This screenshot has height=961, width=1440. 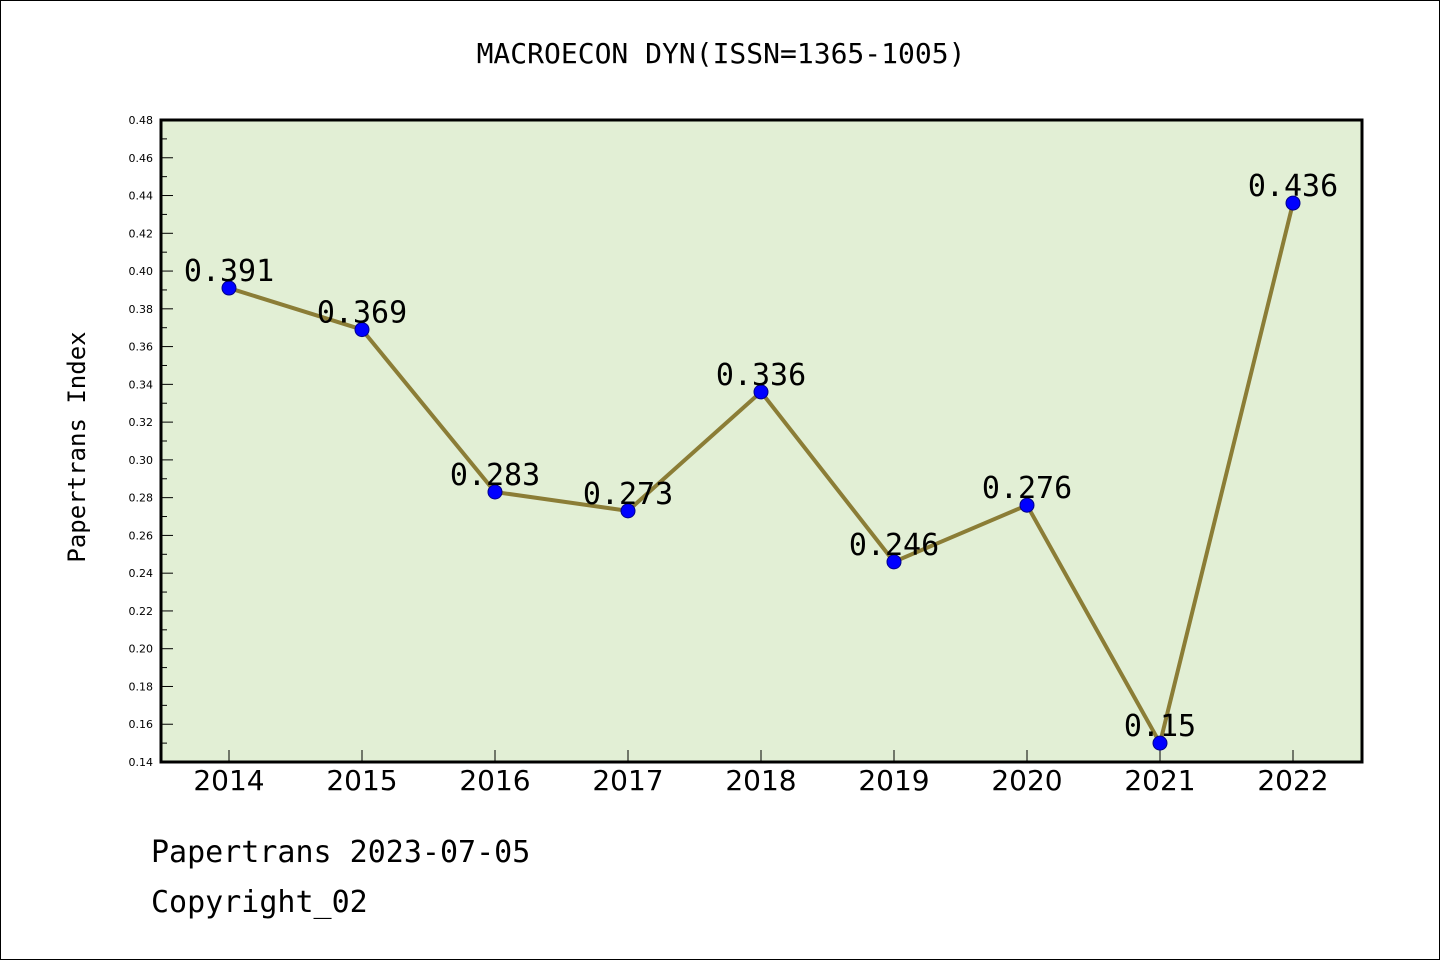 What do you see at coordinates (760, 780) in the screenshot?
I see `x-tick-label: 2018` at bounding box center [760, 780].